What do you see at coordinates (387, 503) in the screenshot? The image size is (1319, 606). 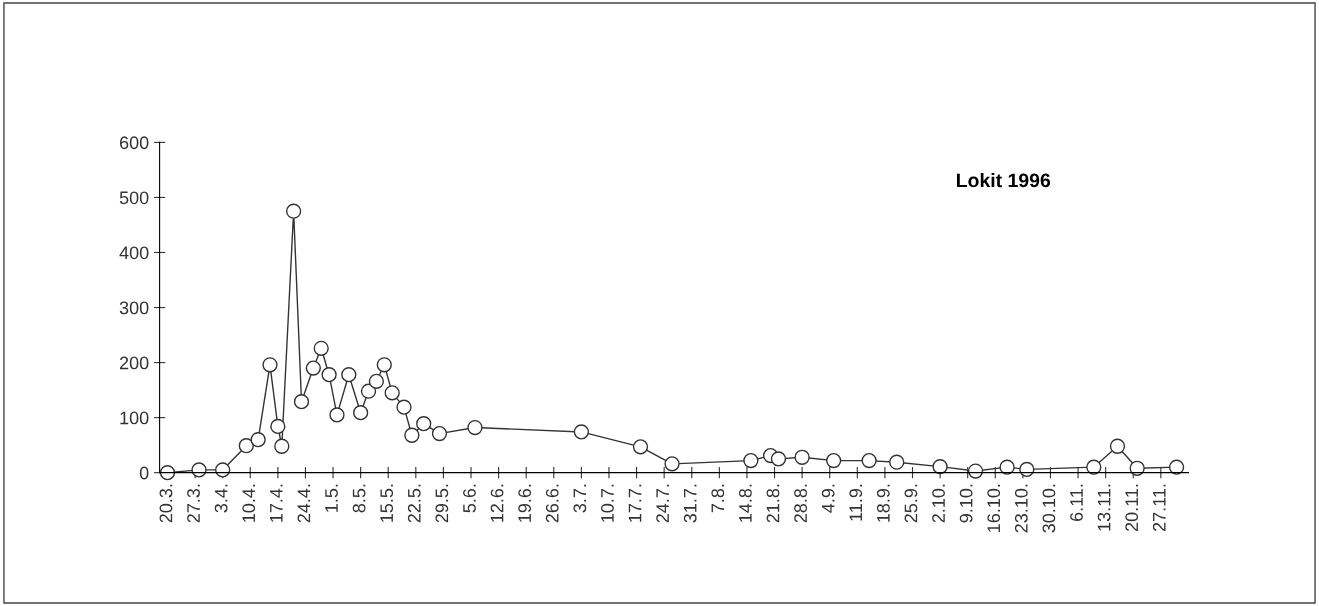 I see `x-tick-label: 15.5.` at bounding box center [387, 503].